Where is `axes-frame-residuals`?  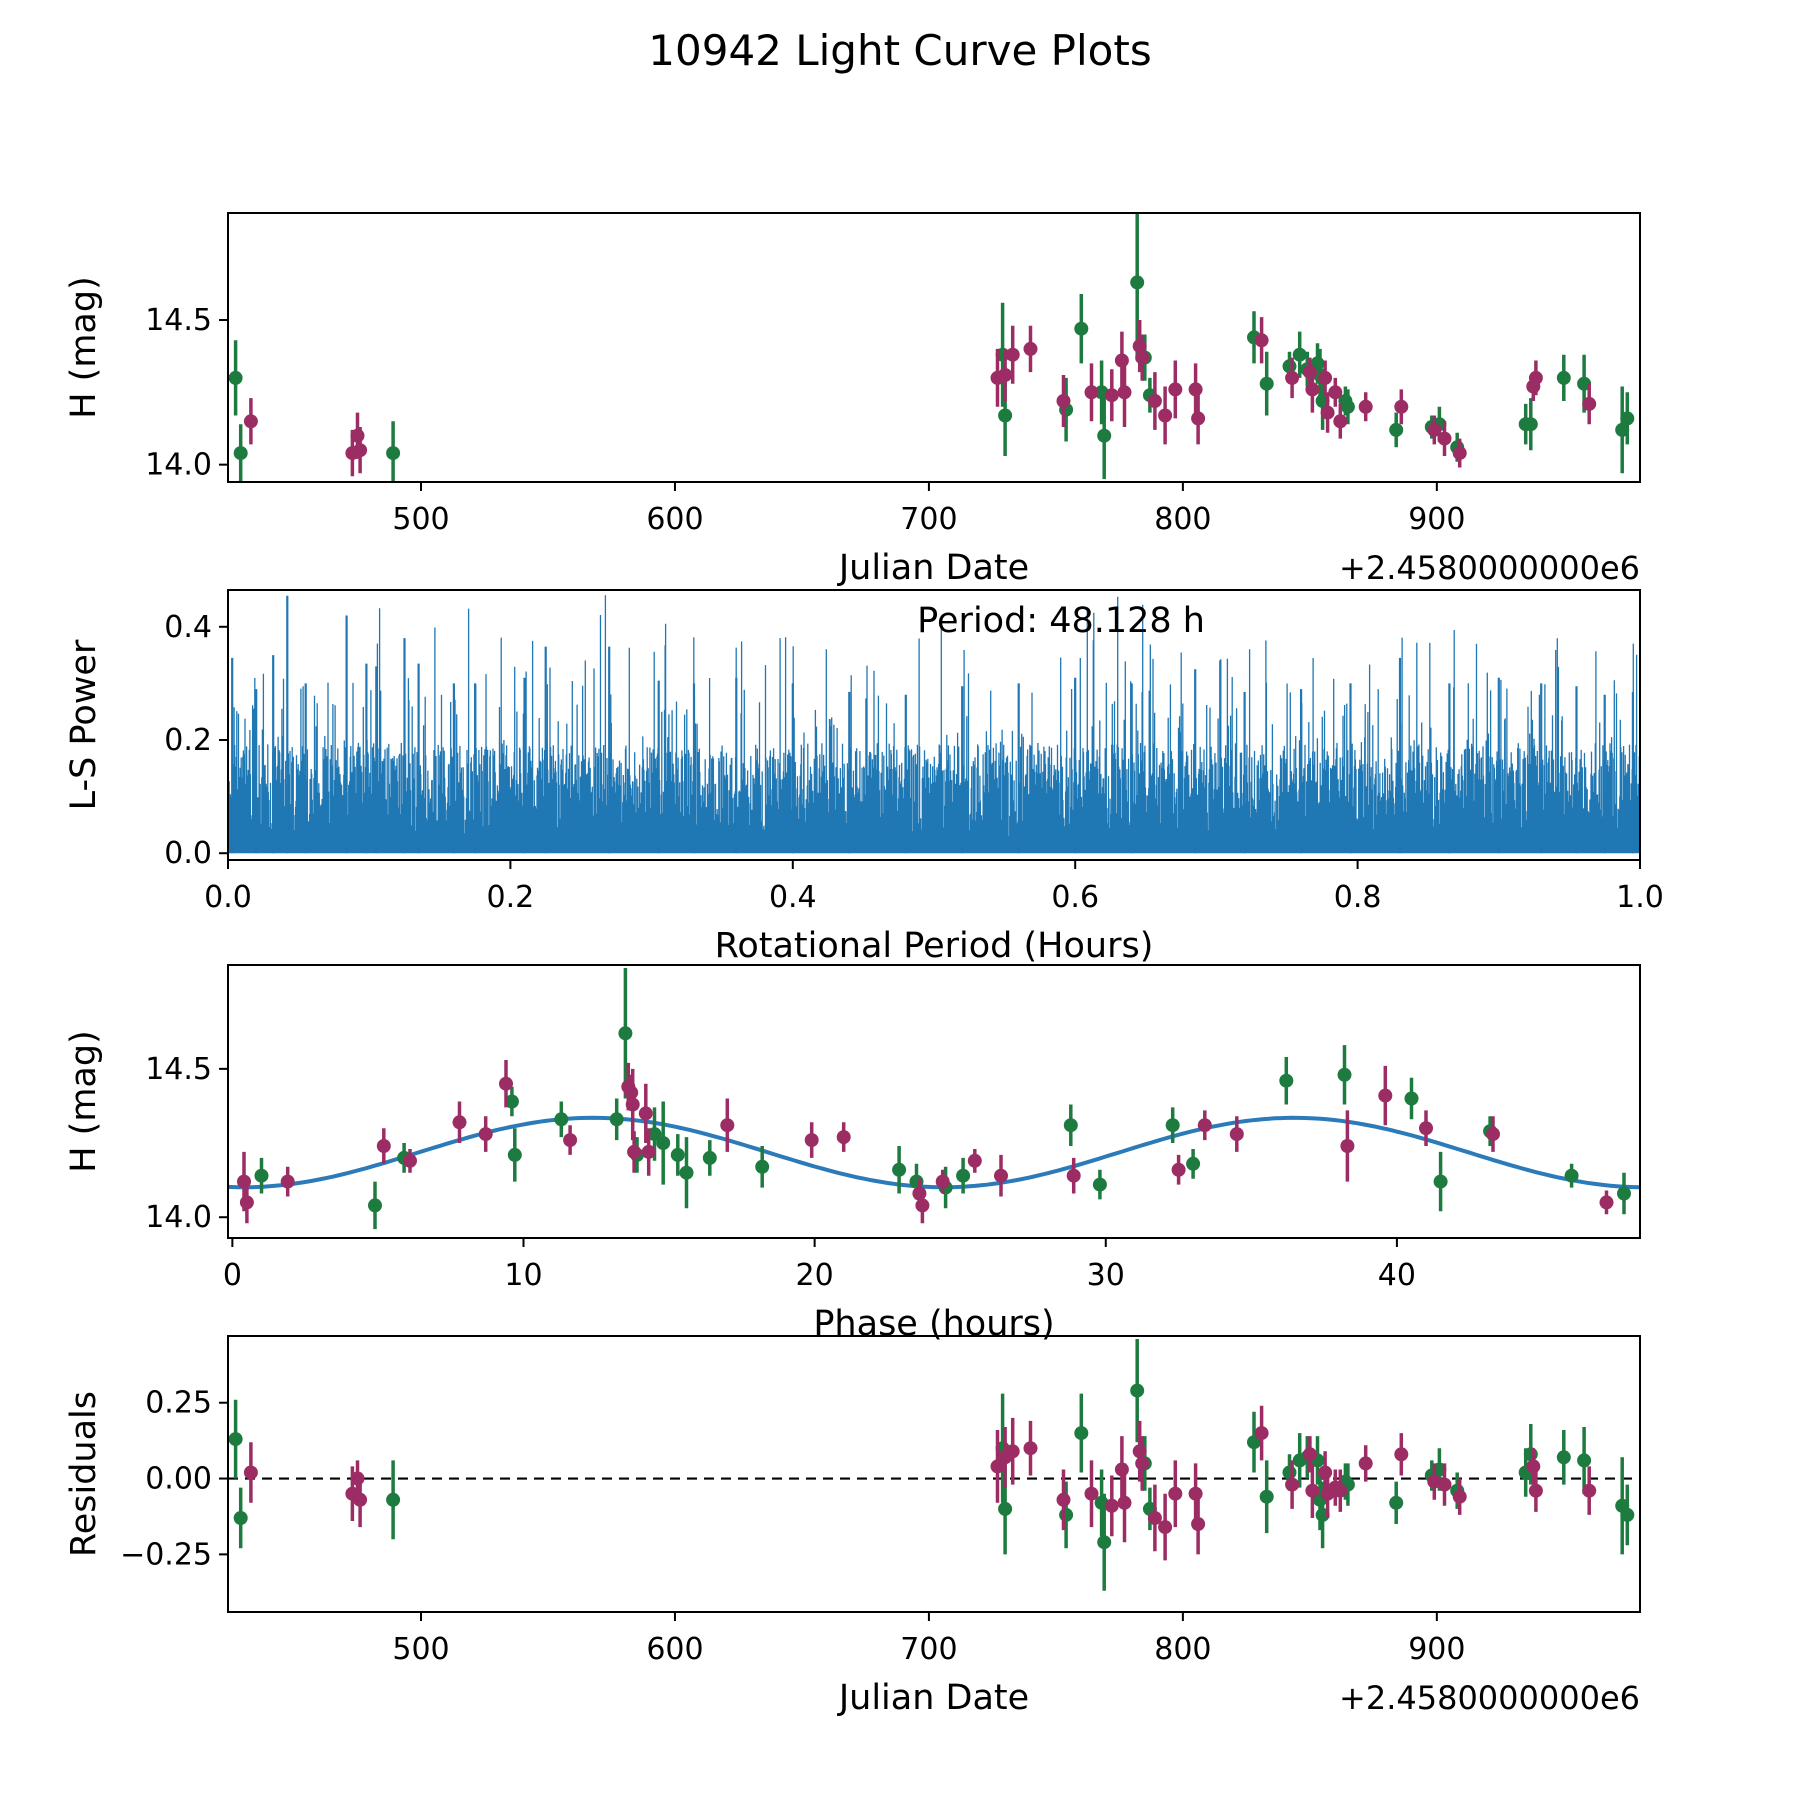 axes-frame-residuals is located at coordinates (934, 1474).